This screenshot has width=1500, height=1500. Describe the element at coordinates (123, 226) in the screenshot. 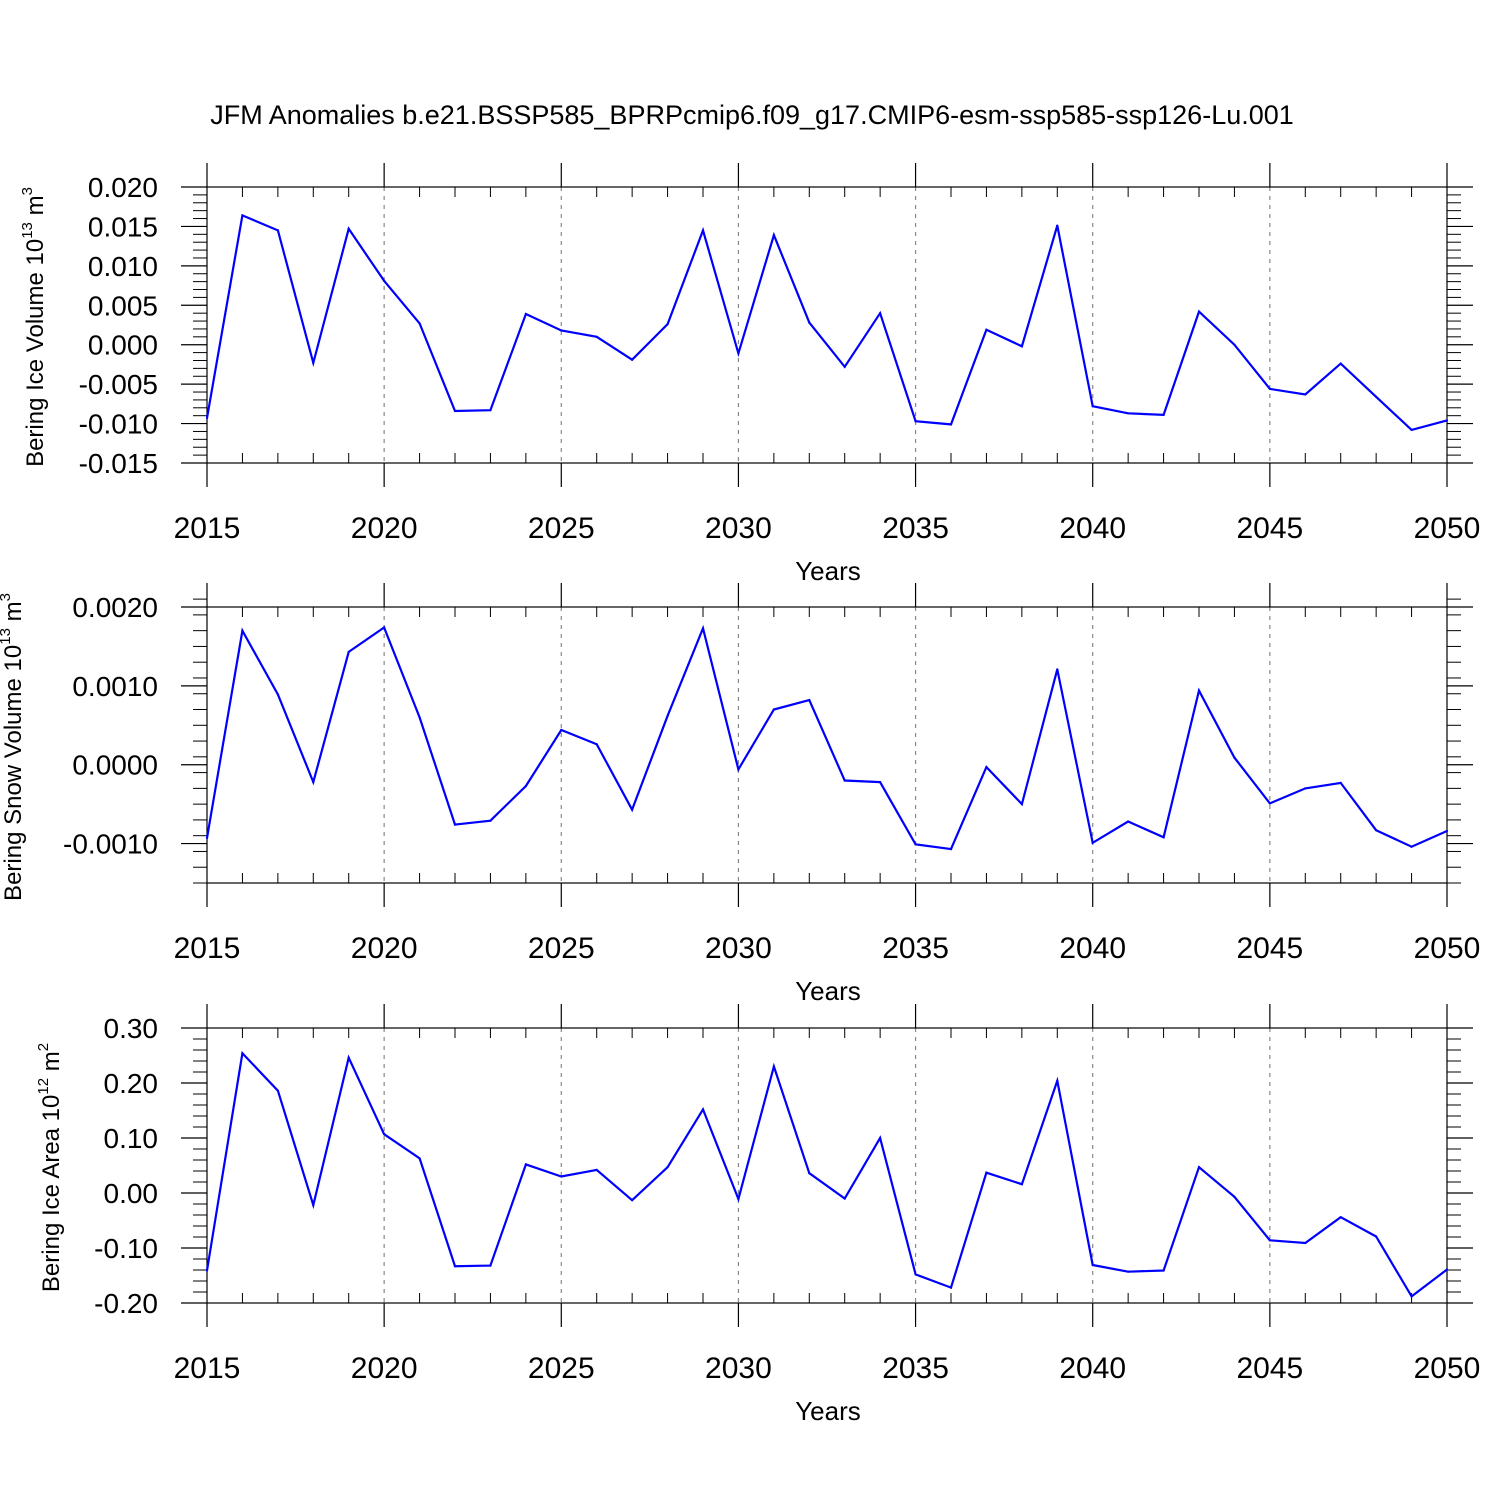

I see `y-tick-label: 0.015` at that location.